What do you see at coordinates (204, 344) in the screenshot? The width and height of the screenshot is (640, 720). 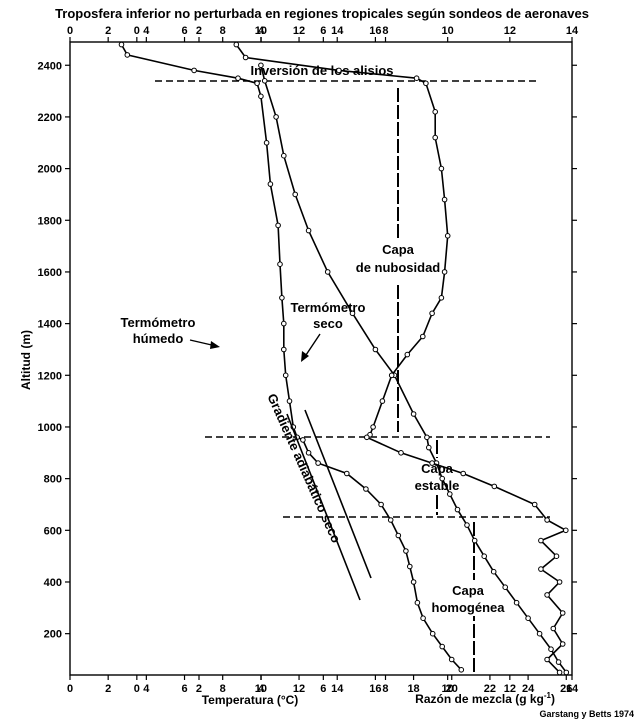 I see `wet-thermometer-arrow` at bounding box center [204, 344].